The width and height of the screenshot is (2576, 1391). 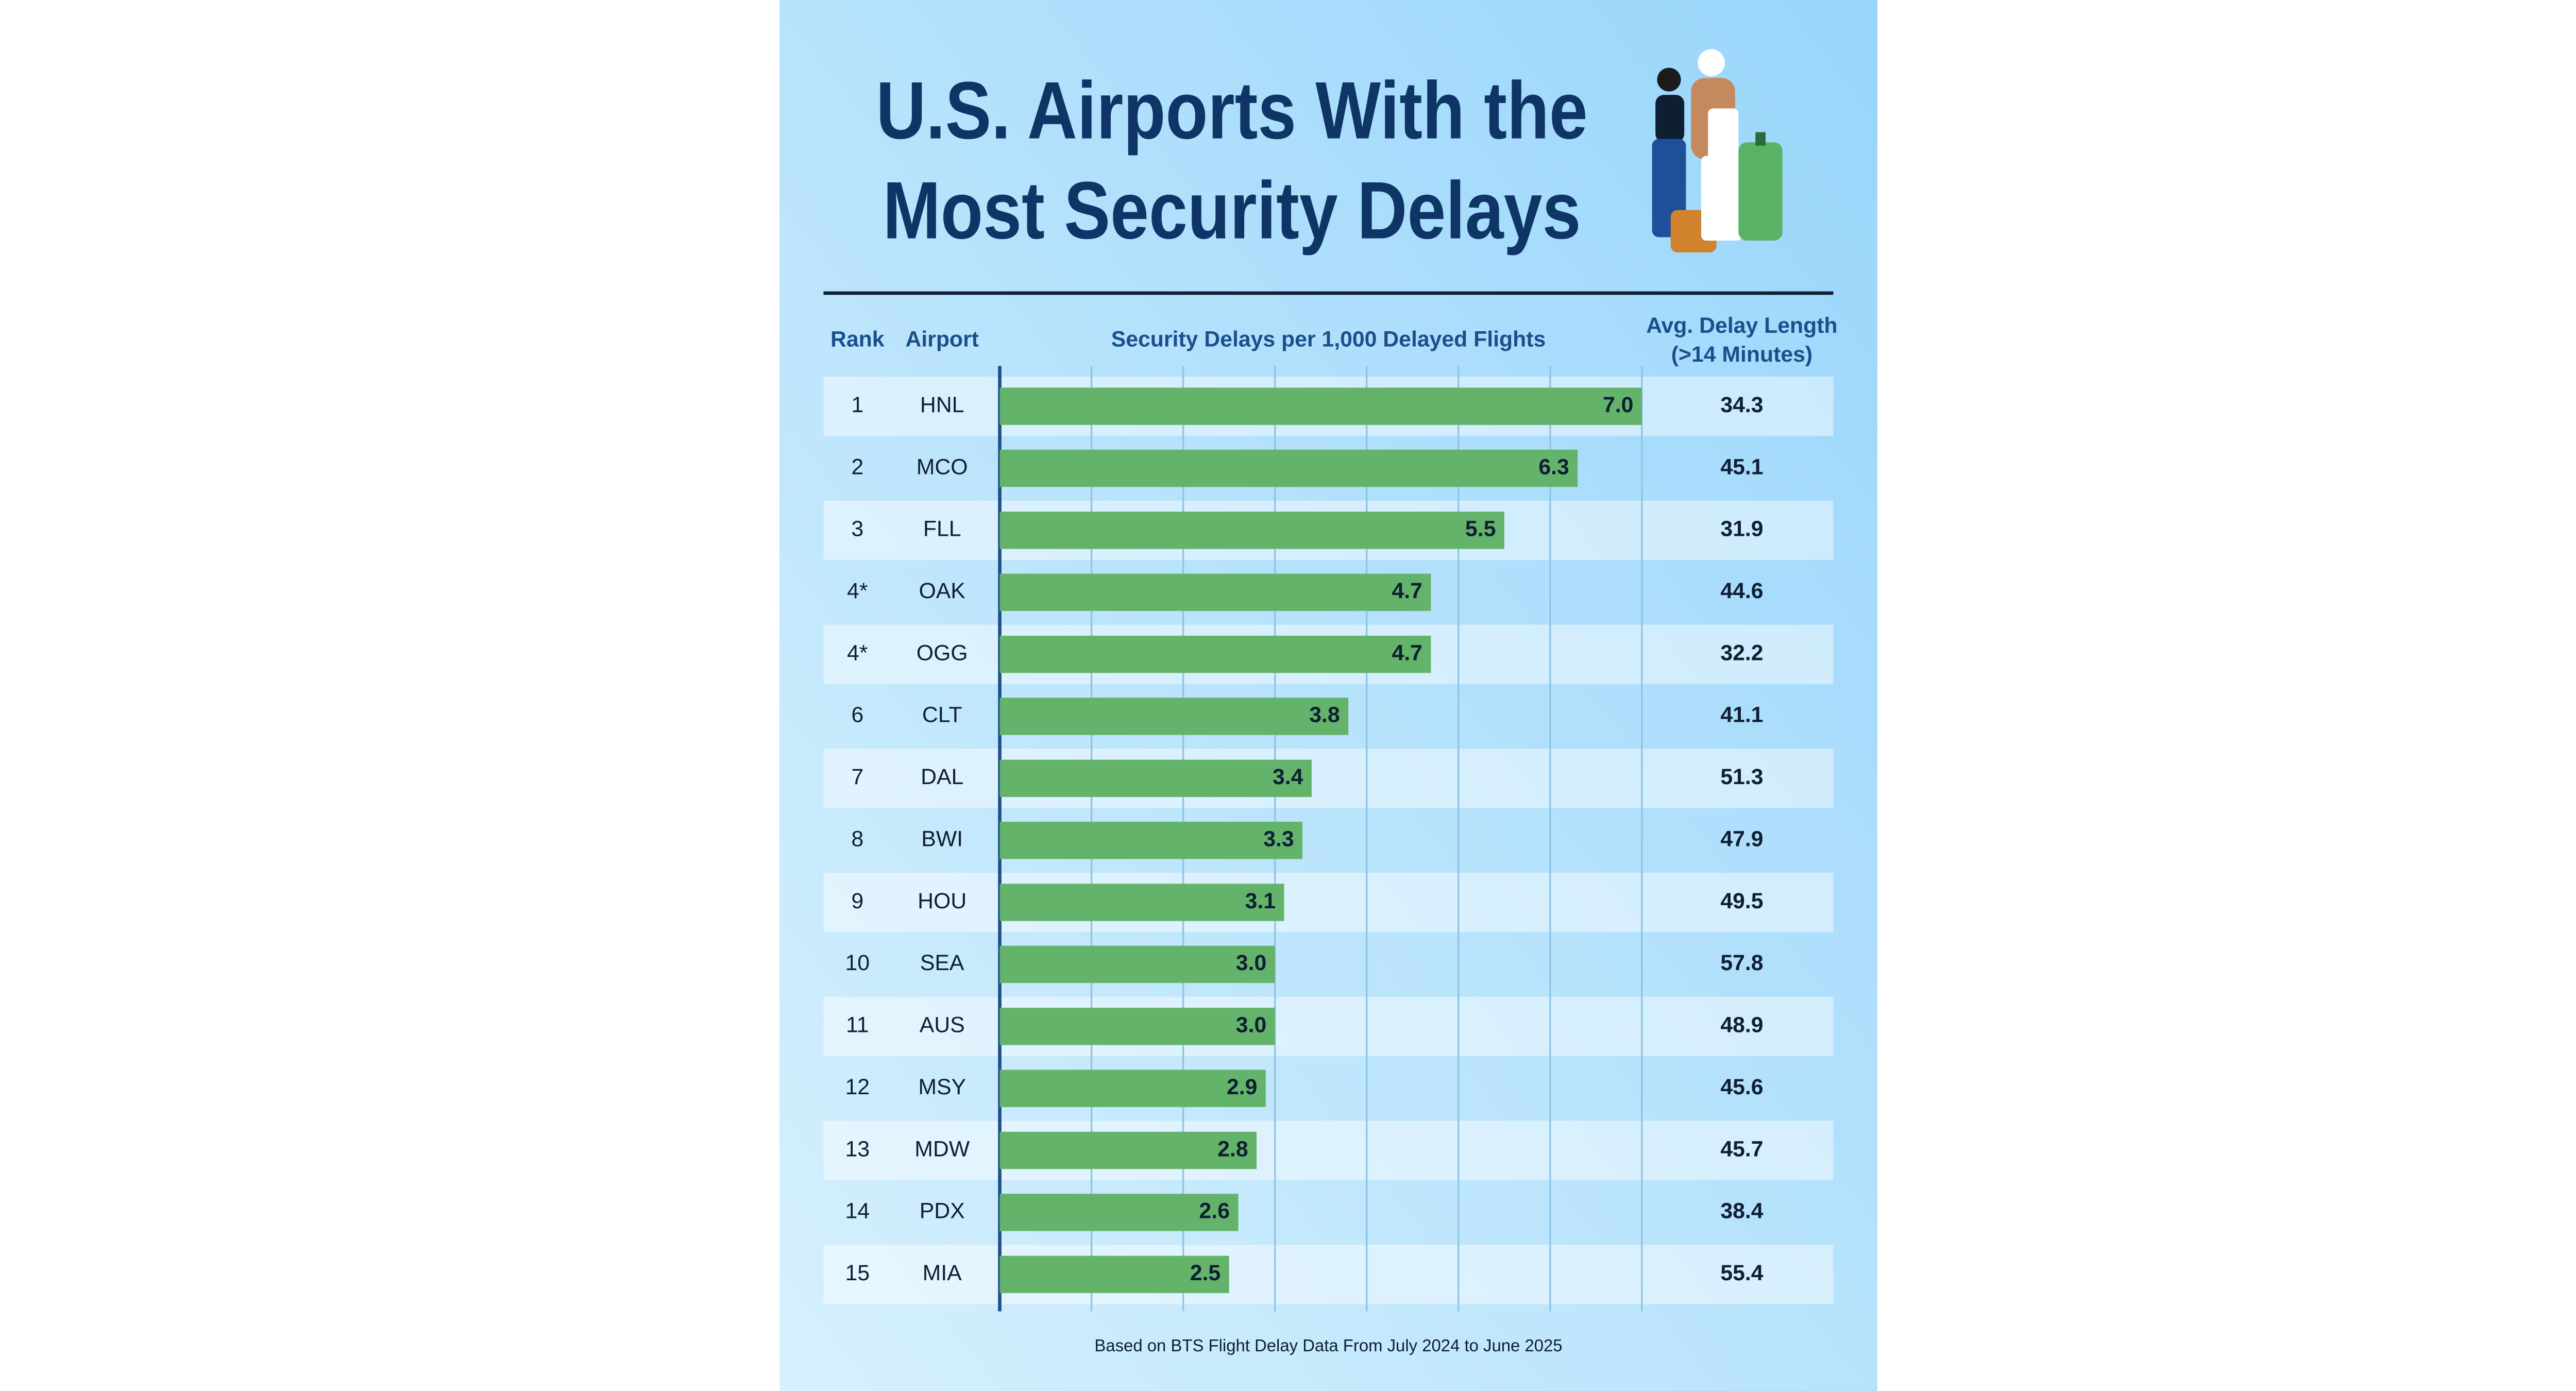 What do you see at coordinates (1214, 1211) in the screenshot?
I see `value-label: 2.6` at bounding box center [1214, 1211].